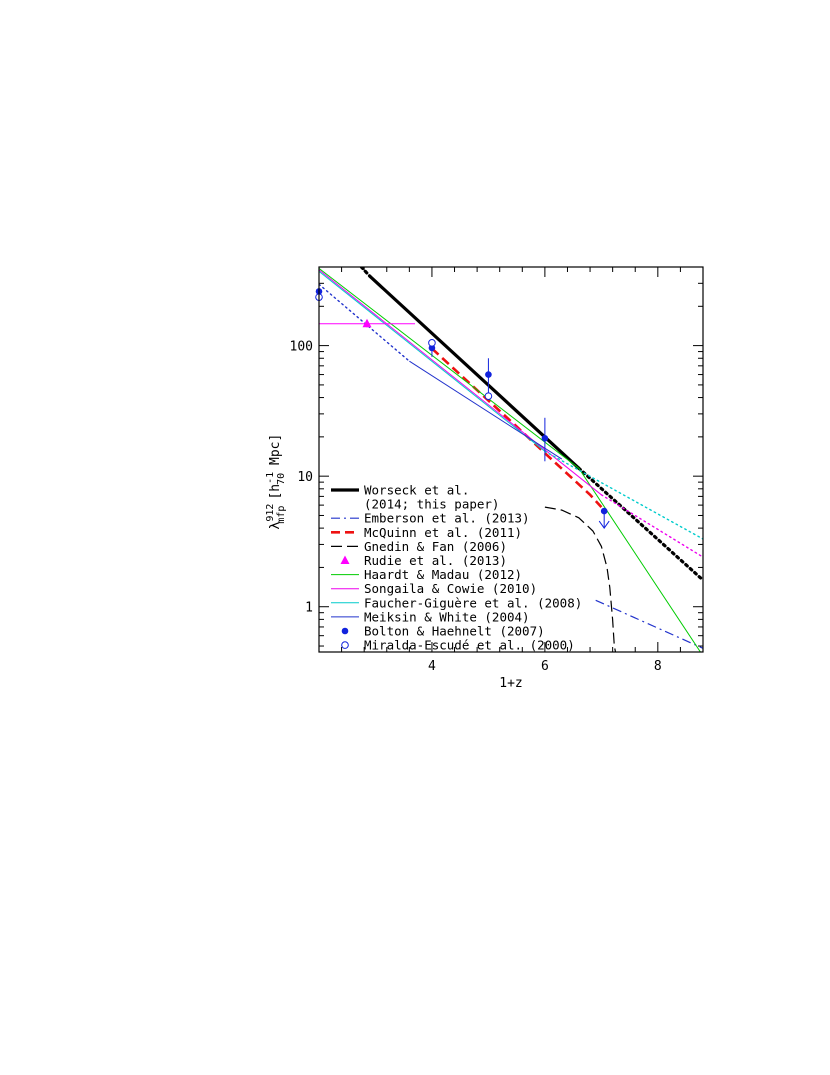  Describe the element at coordinates (416, 490) in the screenshot. I see `legend-worseck-et-al-label: Worseck et al.` at that location.